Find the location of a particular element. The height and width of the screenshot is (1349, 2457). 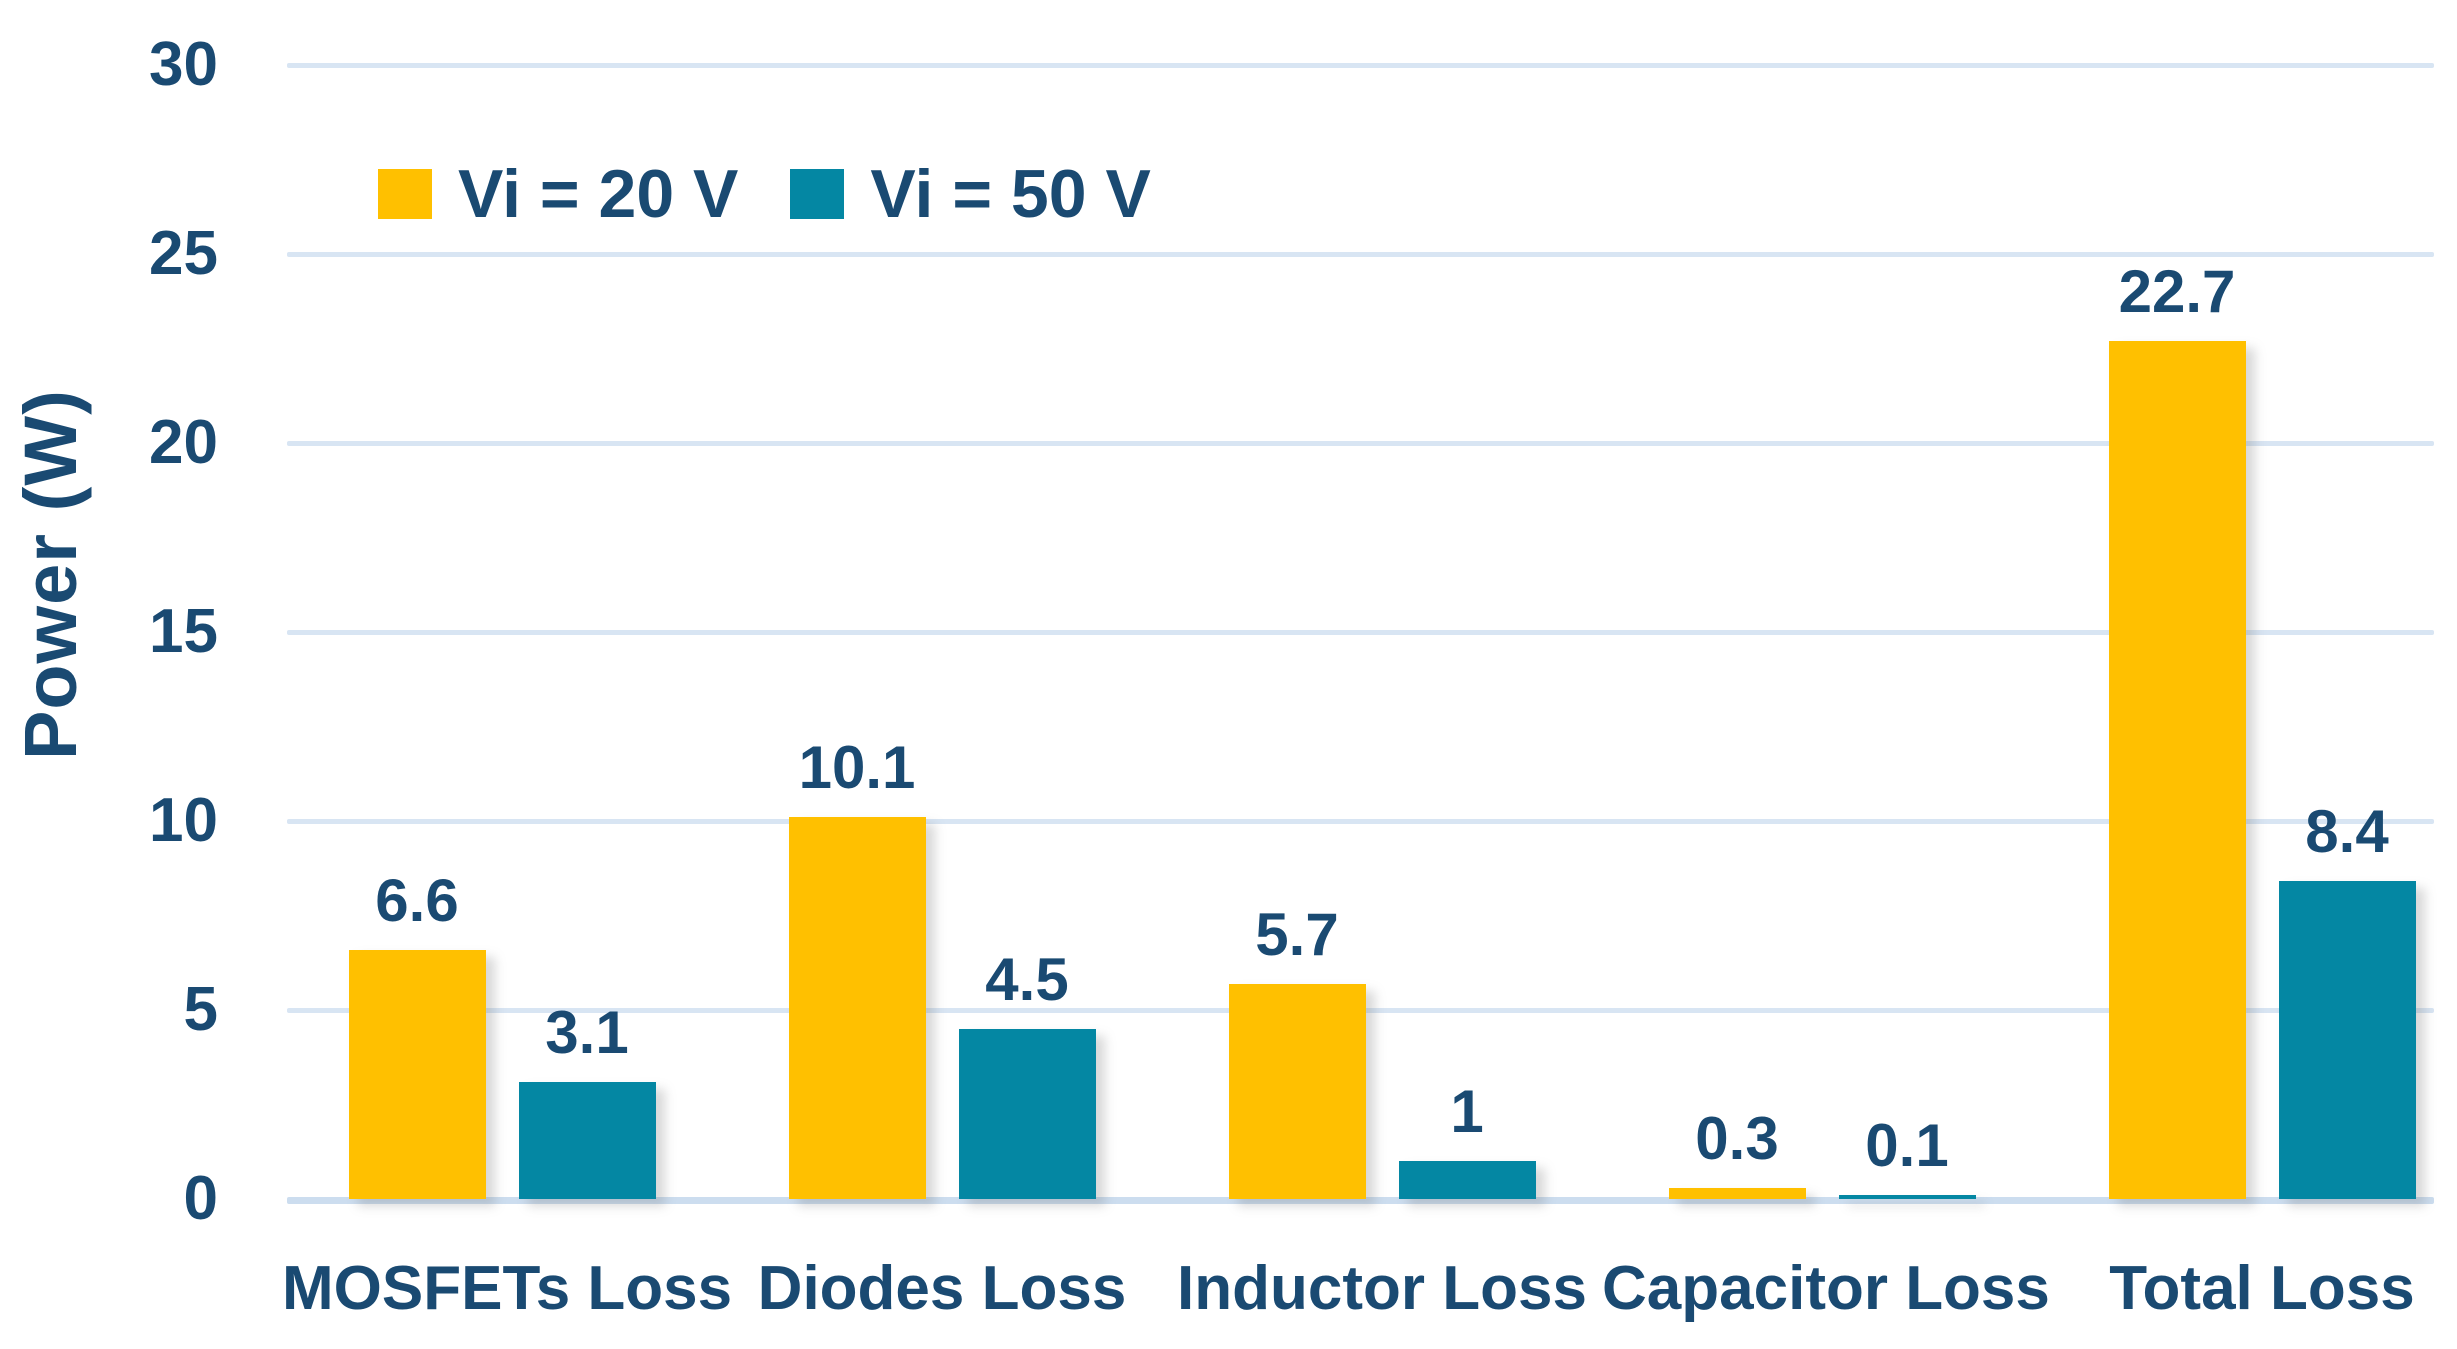

y-tick-label: 25 is located at coordinates (183, 253).